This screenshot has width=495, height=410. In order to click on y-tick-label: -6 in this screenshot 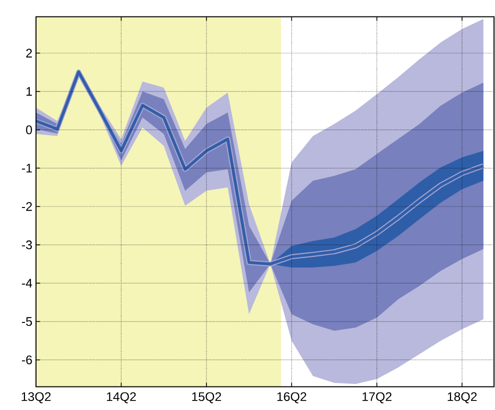, I will do `click(27, 359)`.